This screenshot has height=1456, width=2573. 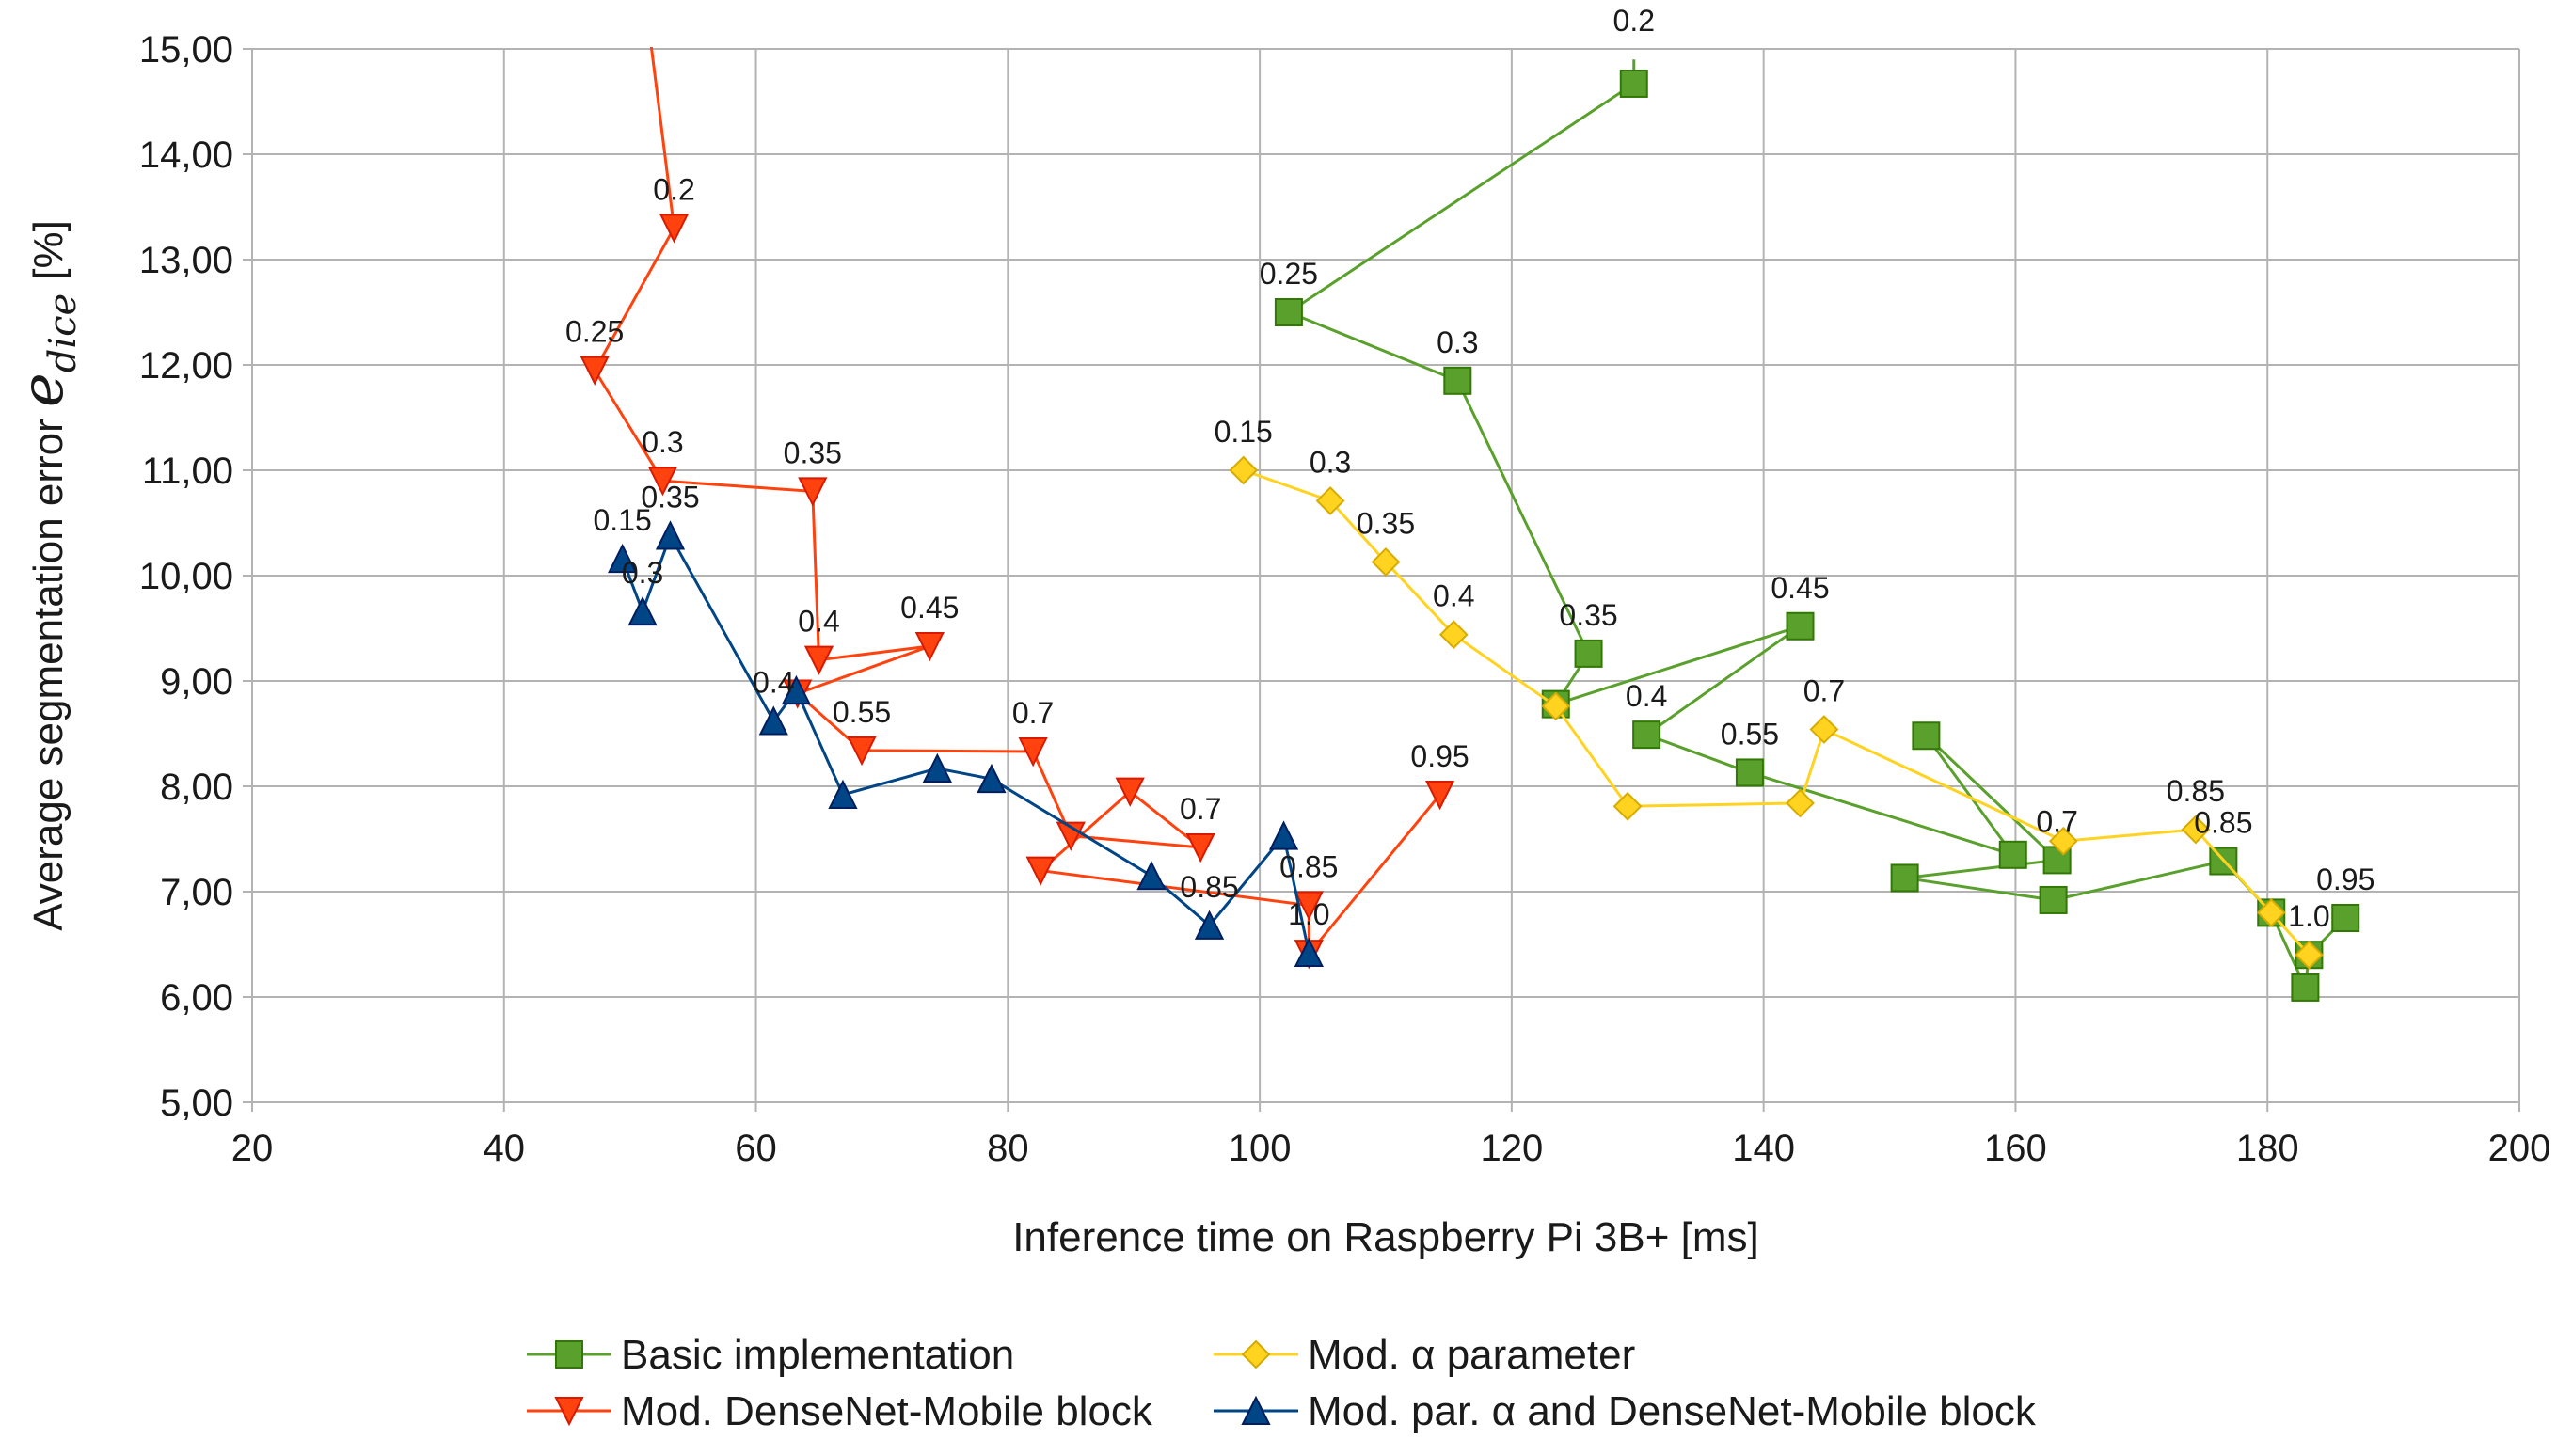 What do you see at coordinates (756, 1148) in the screenshot?
I see `x-tick-label: 60` at bounding box center [756, 1148].